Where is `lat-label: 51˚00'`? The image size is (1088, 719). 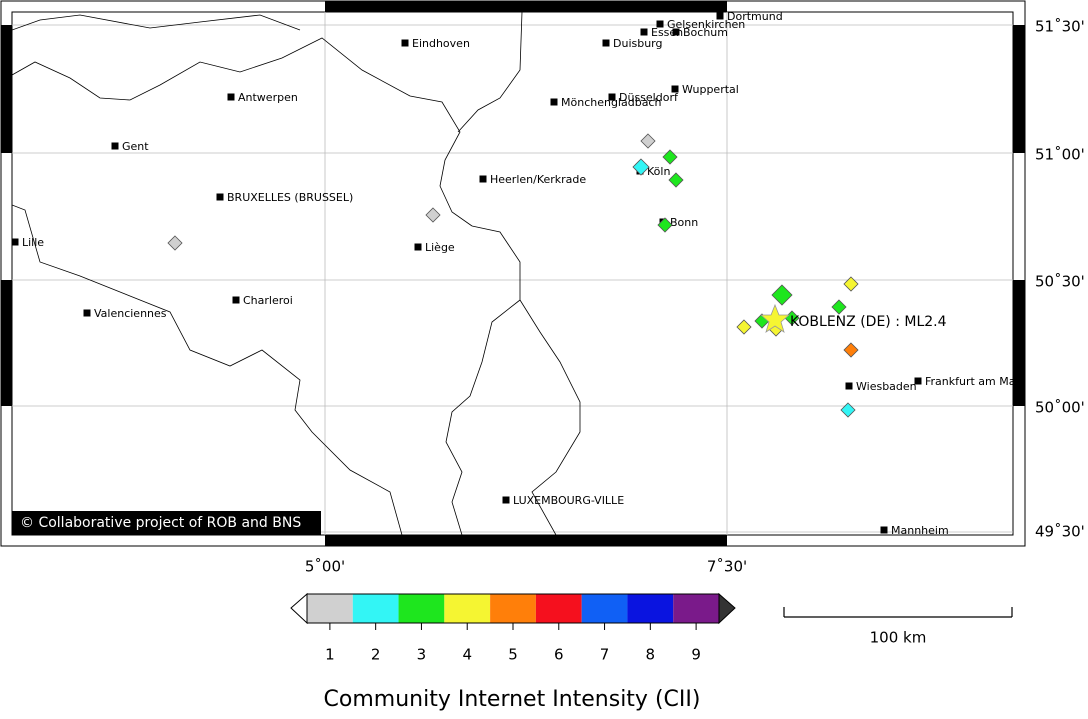 lat-label: 51˚00' is located at coordinates (1060, 155).